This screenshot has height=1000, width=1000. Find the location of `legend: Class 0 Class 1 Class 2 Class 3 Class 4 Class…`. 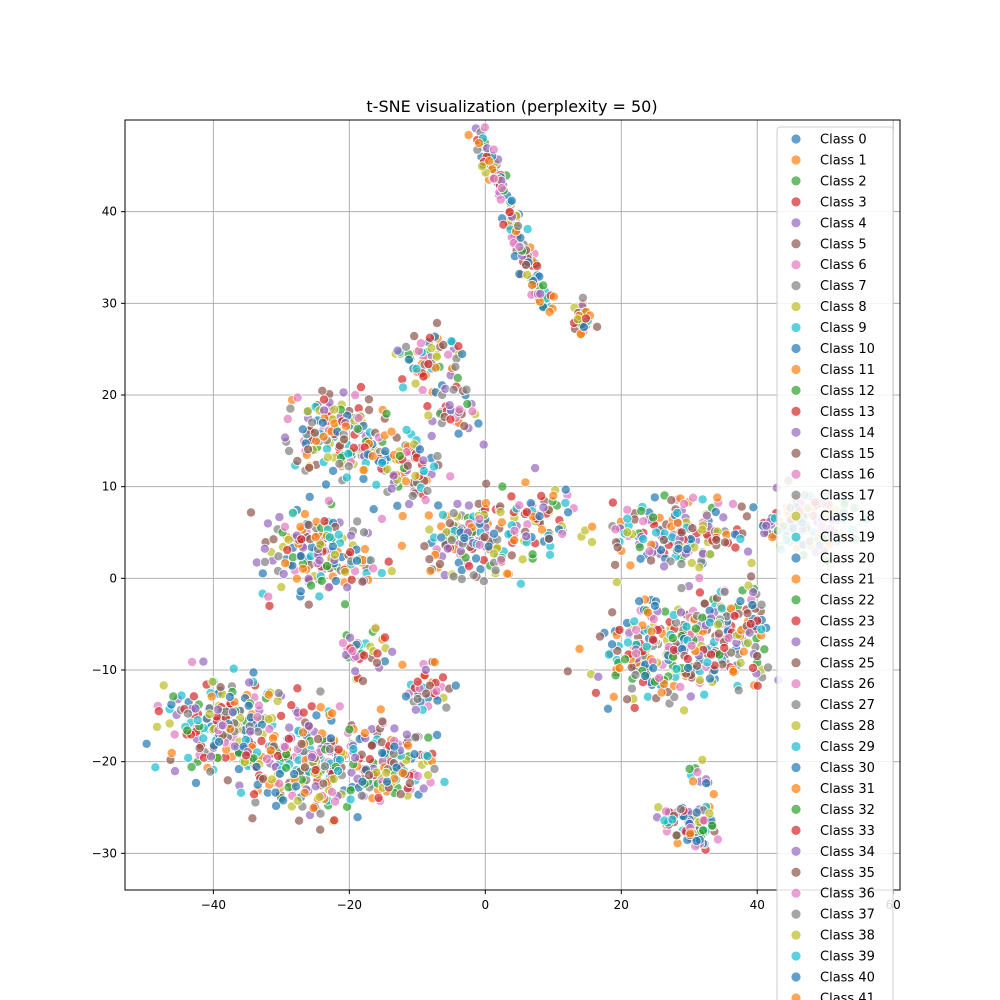

legend: Class 0 Class 1 Class 2 Class 3 Class 4 Class… is located at coordinates (835, 563).